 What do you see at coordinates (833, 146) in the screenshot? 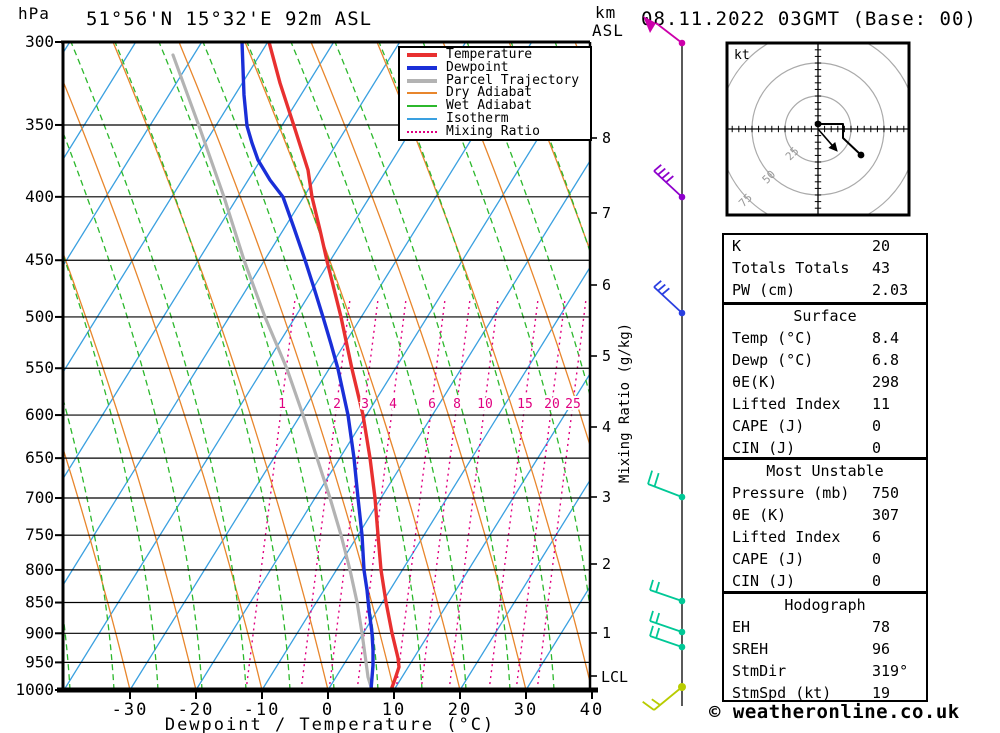
I see `storm-motion-arrowhead` at bounding box center [833, 146].